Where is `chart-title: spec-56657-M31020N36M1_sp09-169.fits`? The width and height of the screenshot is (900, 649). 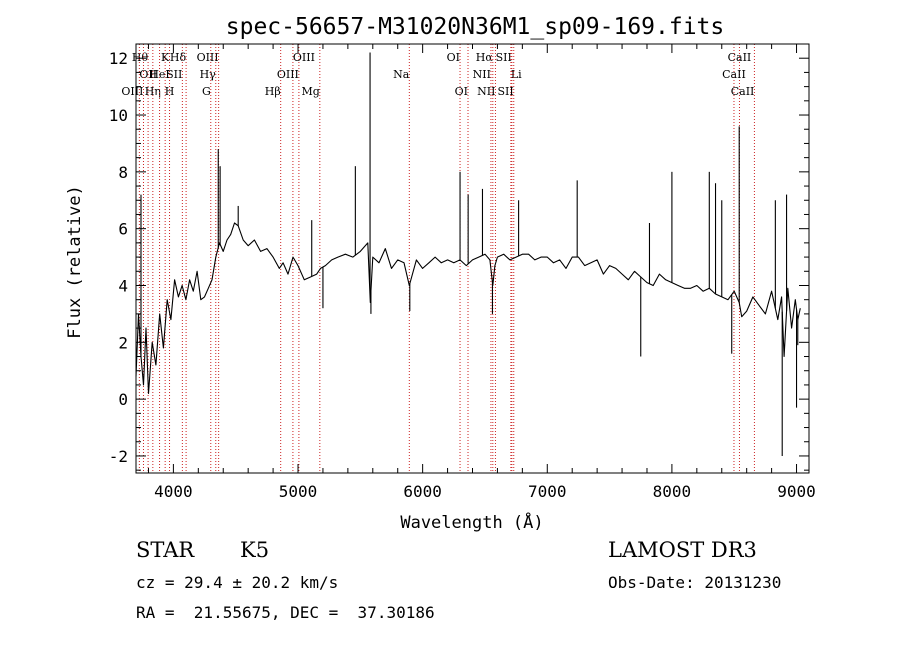
chart-title: spec-56657-M31020N36M1_sp09-169.fits is located at coordinates (475, 27).